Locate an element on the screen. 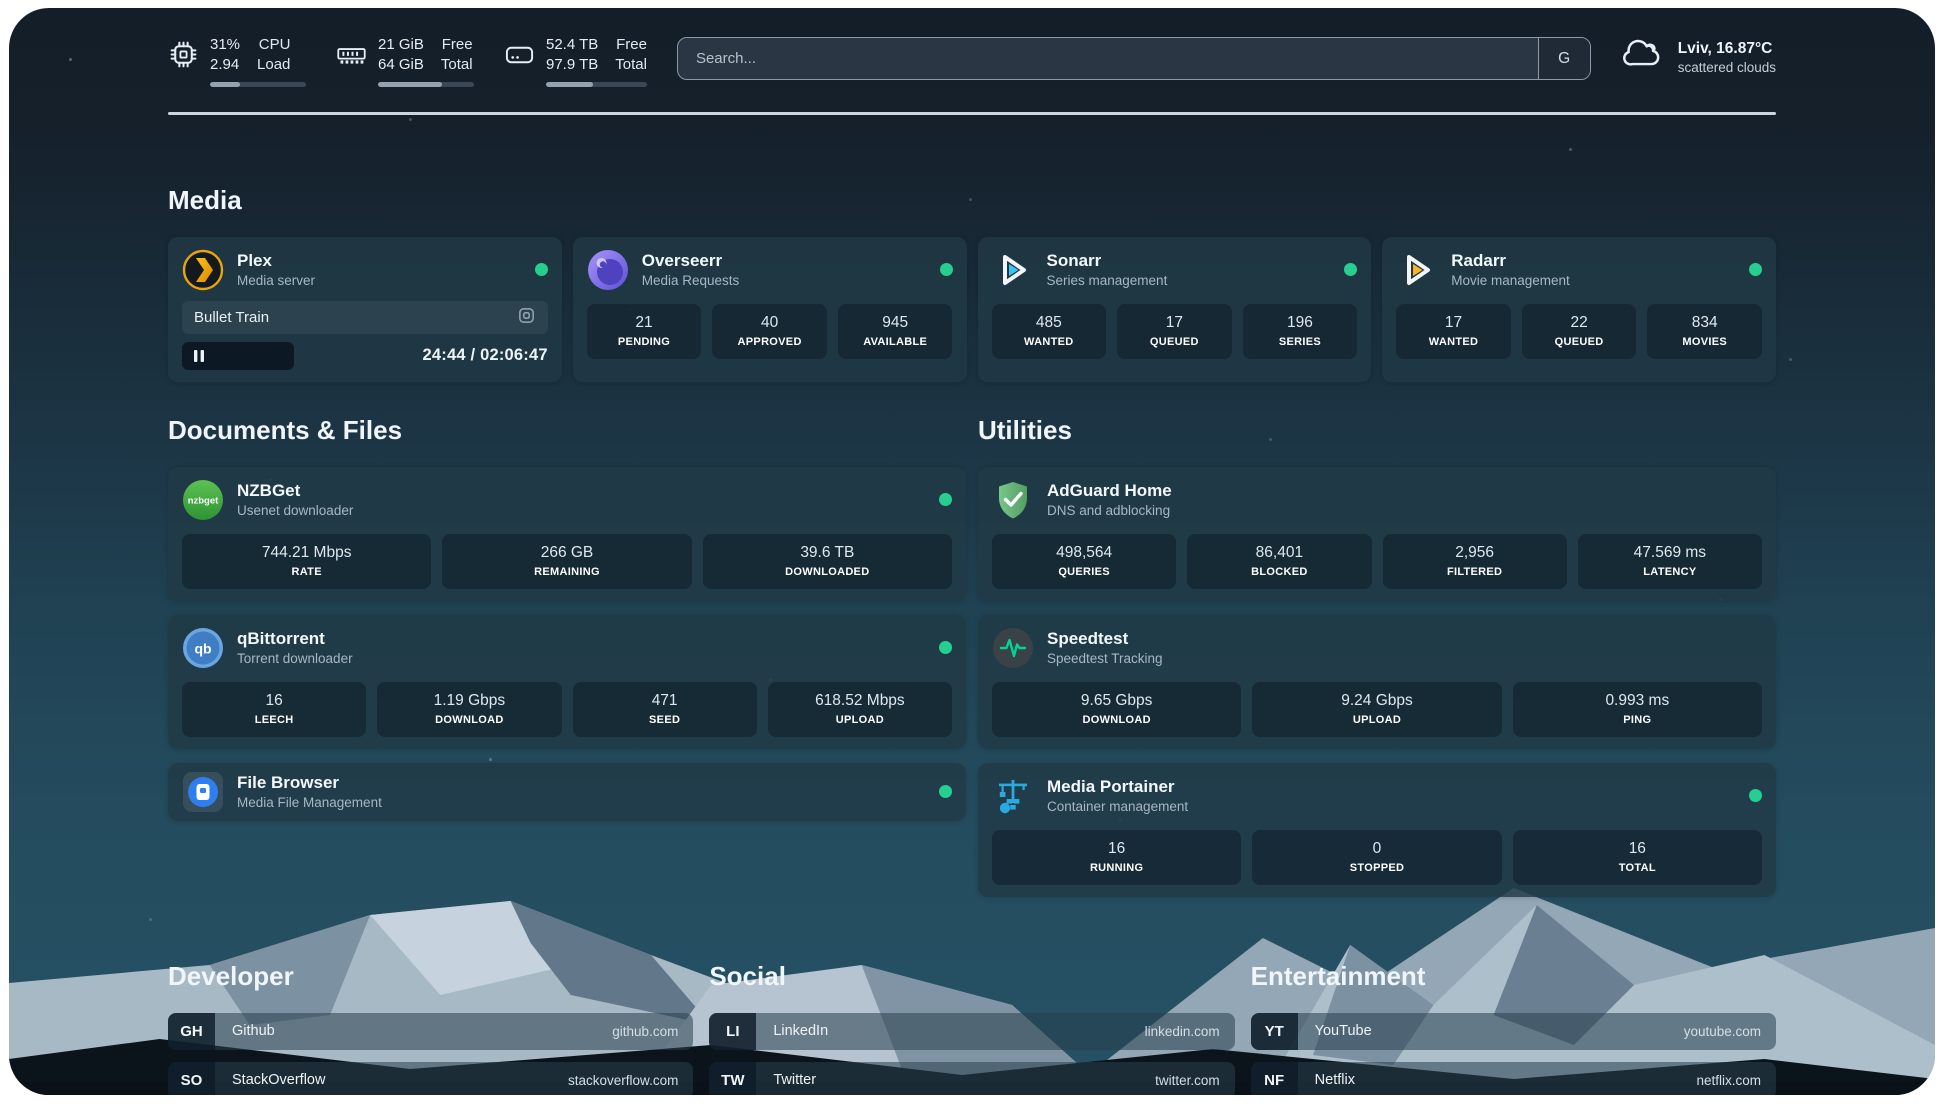 This screenshot has width=1944, height=1104. stat-value: 498,564 is located at coordinates (1084, 552).